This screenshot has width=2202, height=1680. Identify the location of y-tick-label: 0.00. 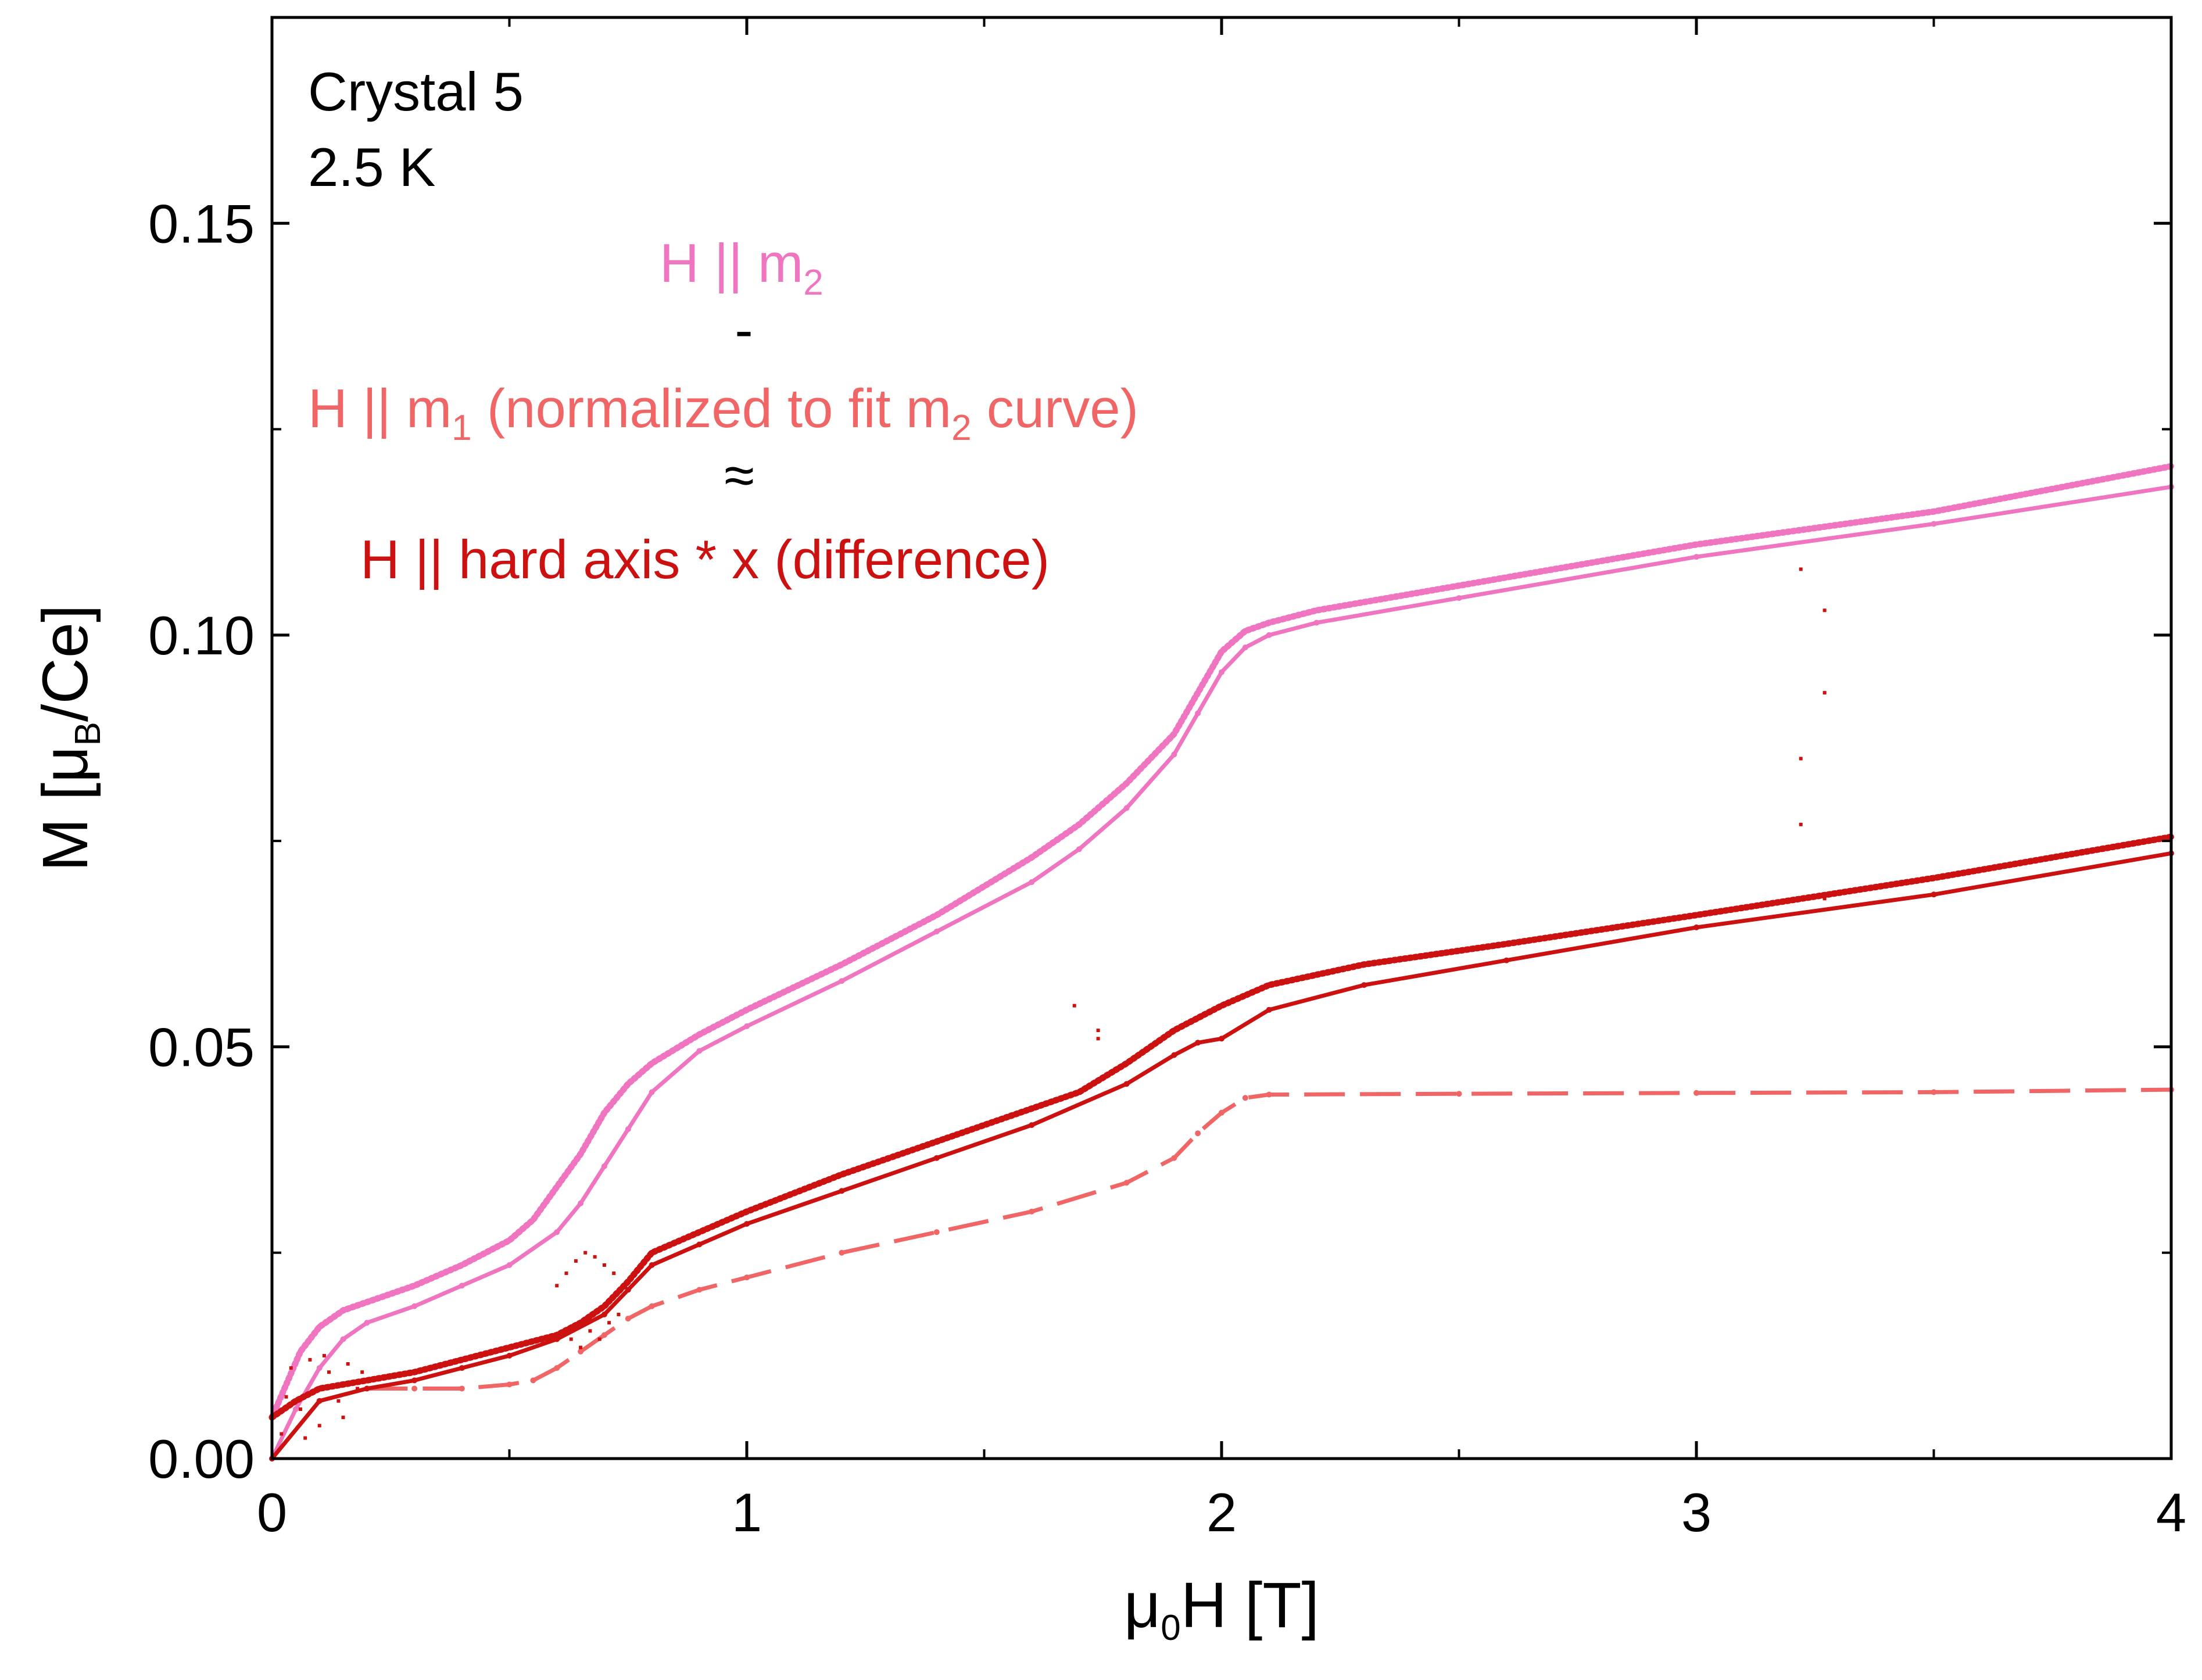
(202, 1458).